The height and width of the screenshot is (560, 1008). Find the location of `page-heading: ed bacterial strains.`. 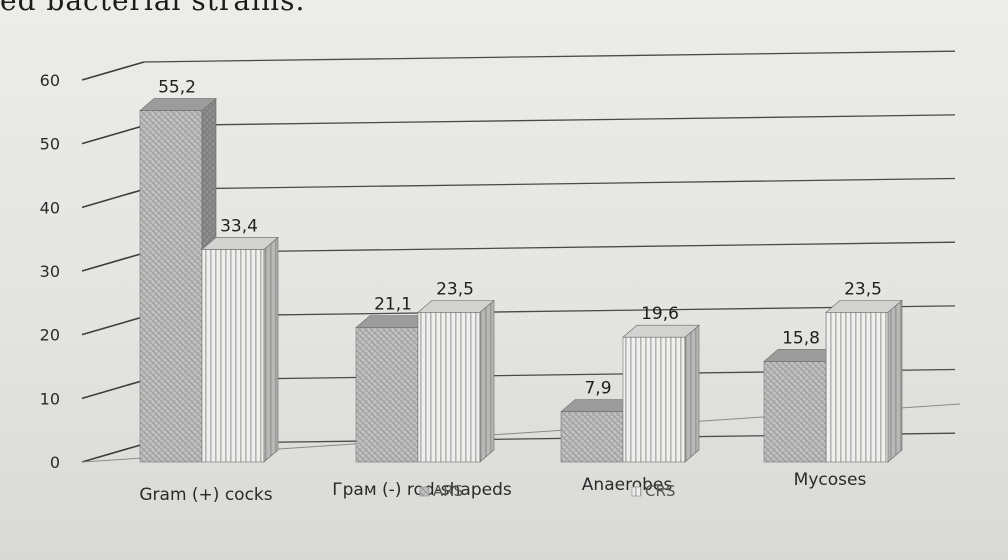

page-heading: ed bacterial strains. is located at coordinates (153, 8).